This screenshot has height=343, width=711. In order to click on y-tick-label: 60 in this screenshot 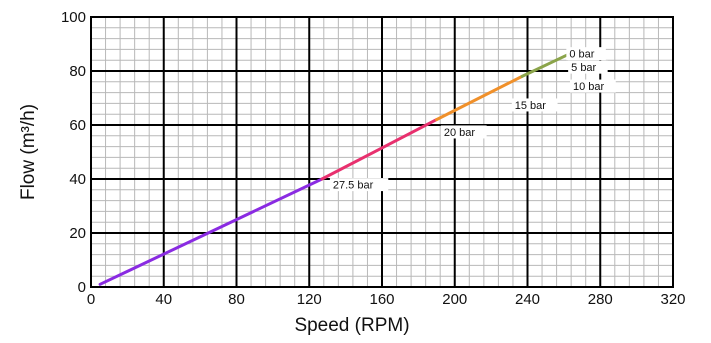, I will do `click(77, 125)`.